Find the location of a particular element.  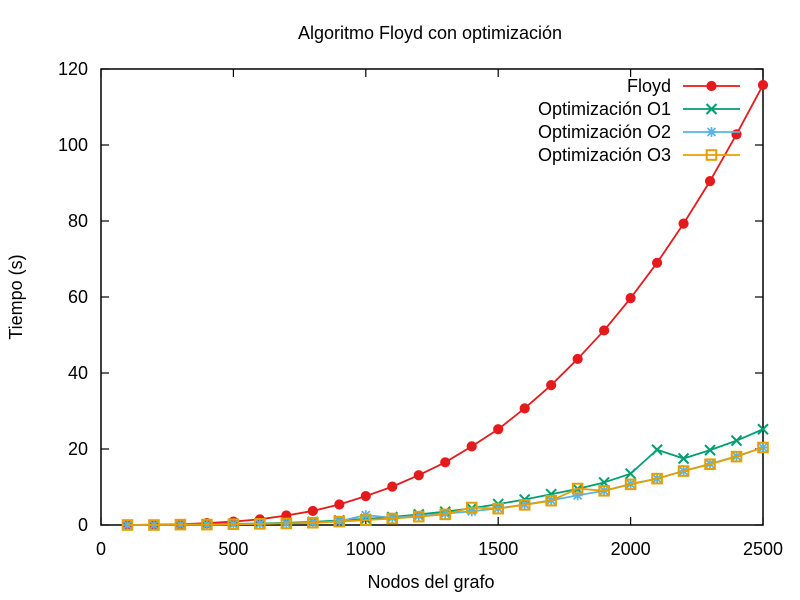

x-tick-label: 2000 is located at coordinates (631, 549).